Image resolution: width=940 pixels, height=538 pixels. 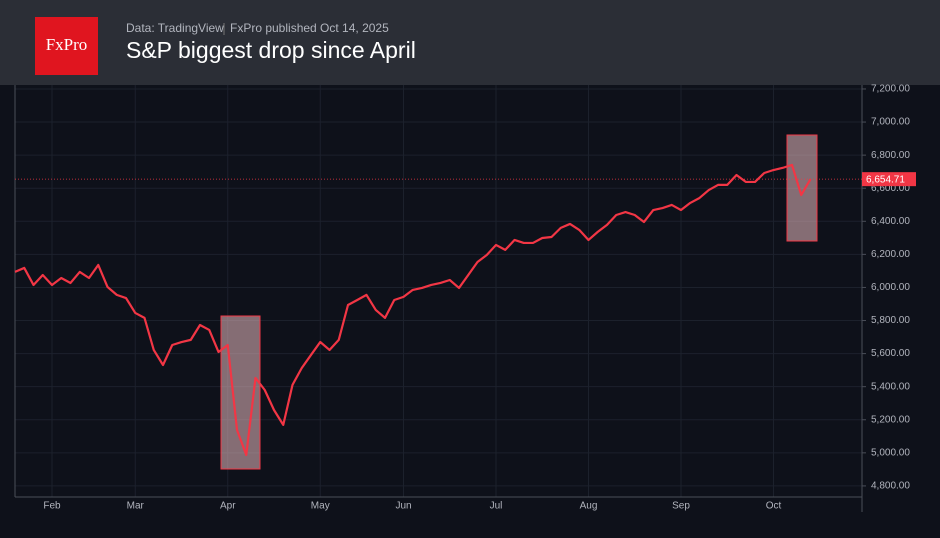 I want to click on y-tick-label: 6,000.00, so click(x=890, y=287).